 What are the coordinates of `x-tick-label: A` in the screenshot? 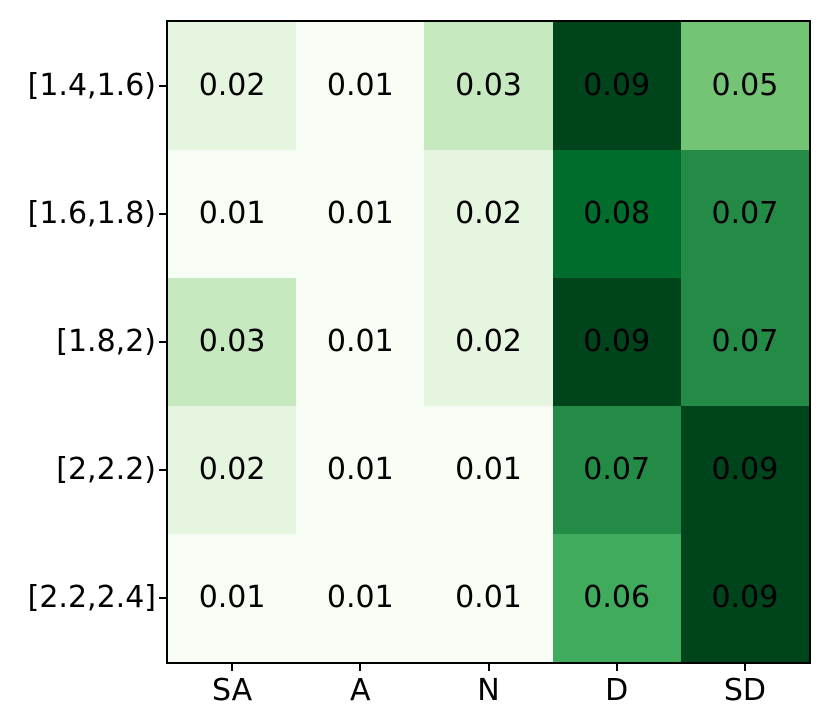 It's located at (360, 690).